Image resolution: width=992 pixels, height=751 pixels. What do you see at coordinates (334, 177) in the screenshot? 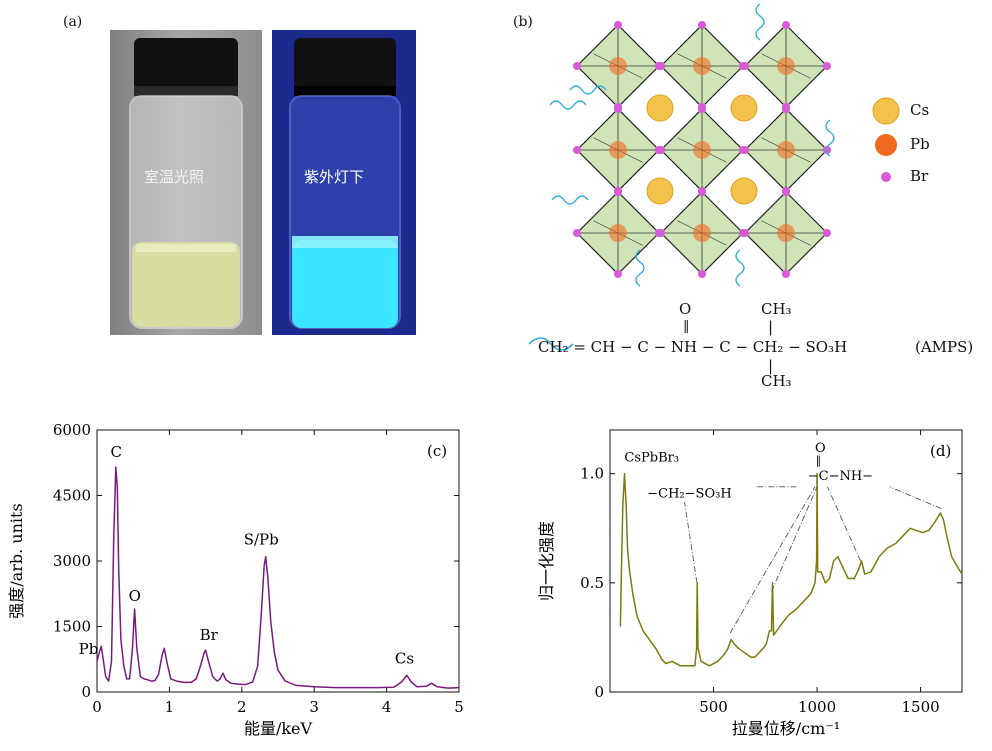
I see `vial-uv-light-caption: 紫外灯下` at bounding box center [334, 177].